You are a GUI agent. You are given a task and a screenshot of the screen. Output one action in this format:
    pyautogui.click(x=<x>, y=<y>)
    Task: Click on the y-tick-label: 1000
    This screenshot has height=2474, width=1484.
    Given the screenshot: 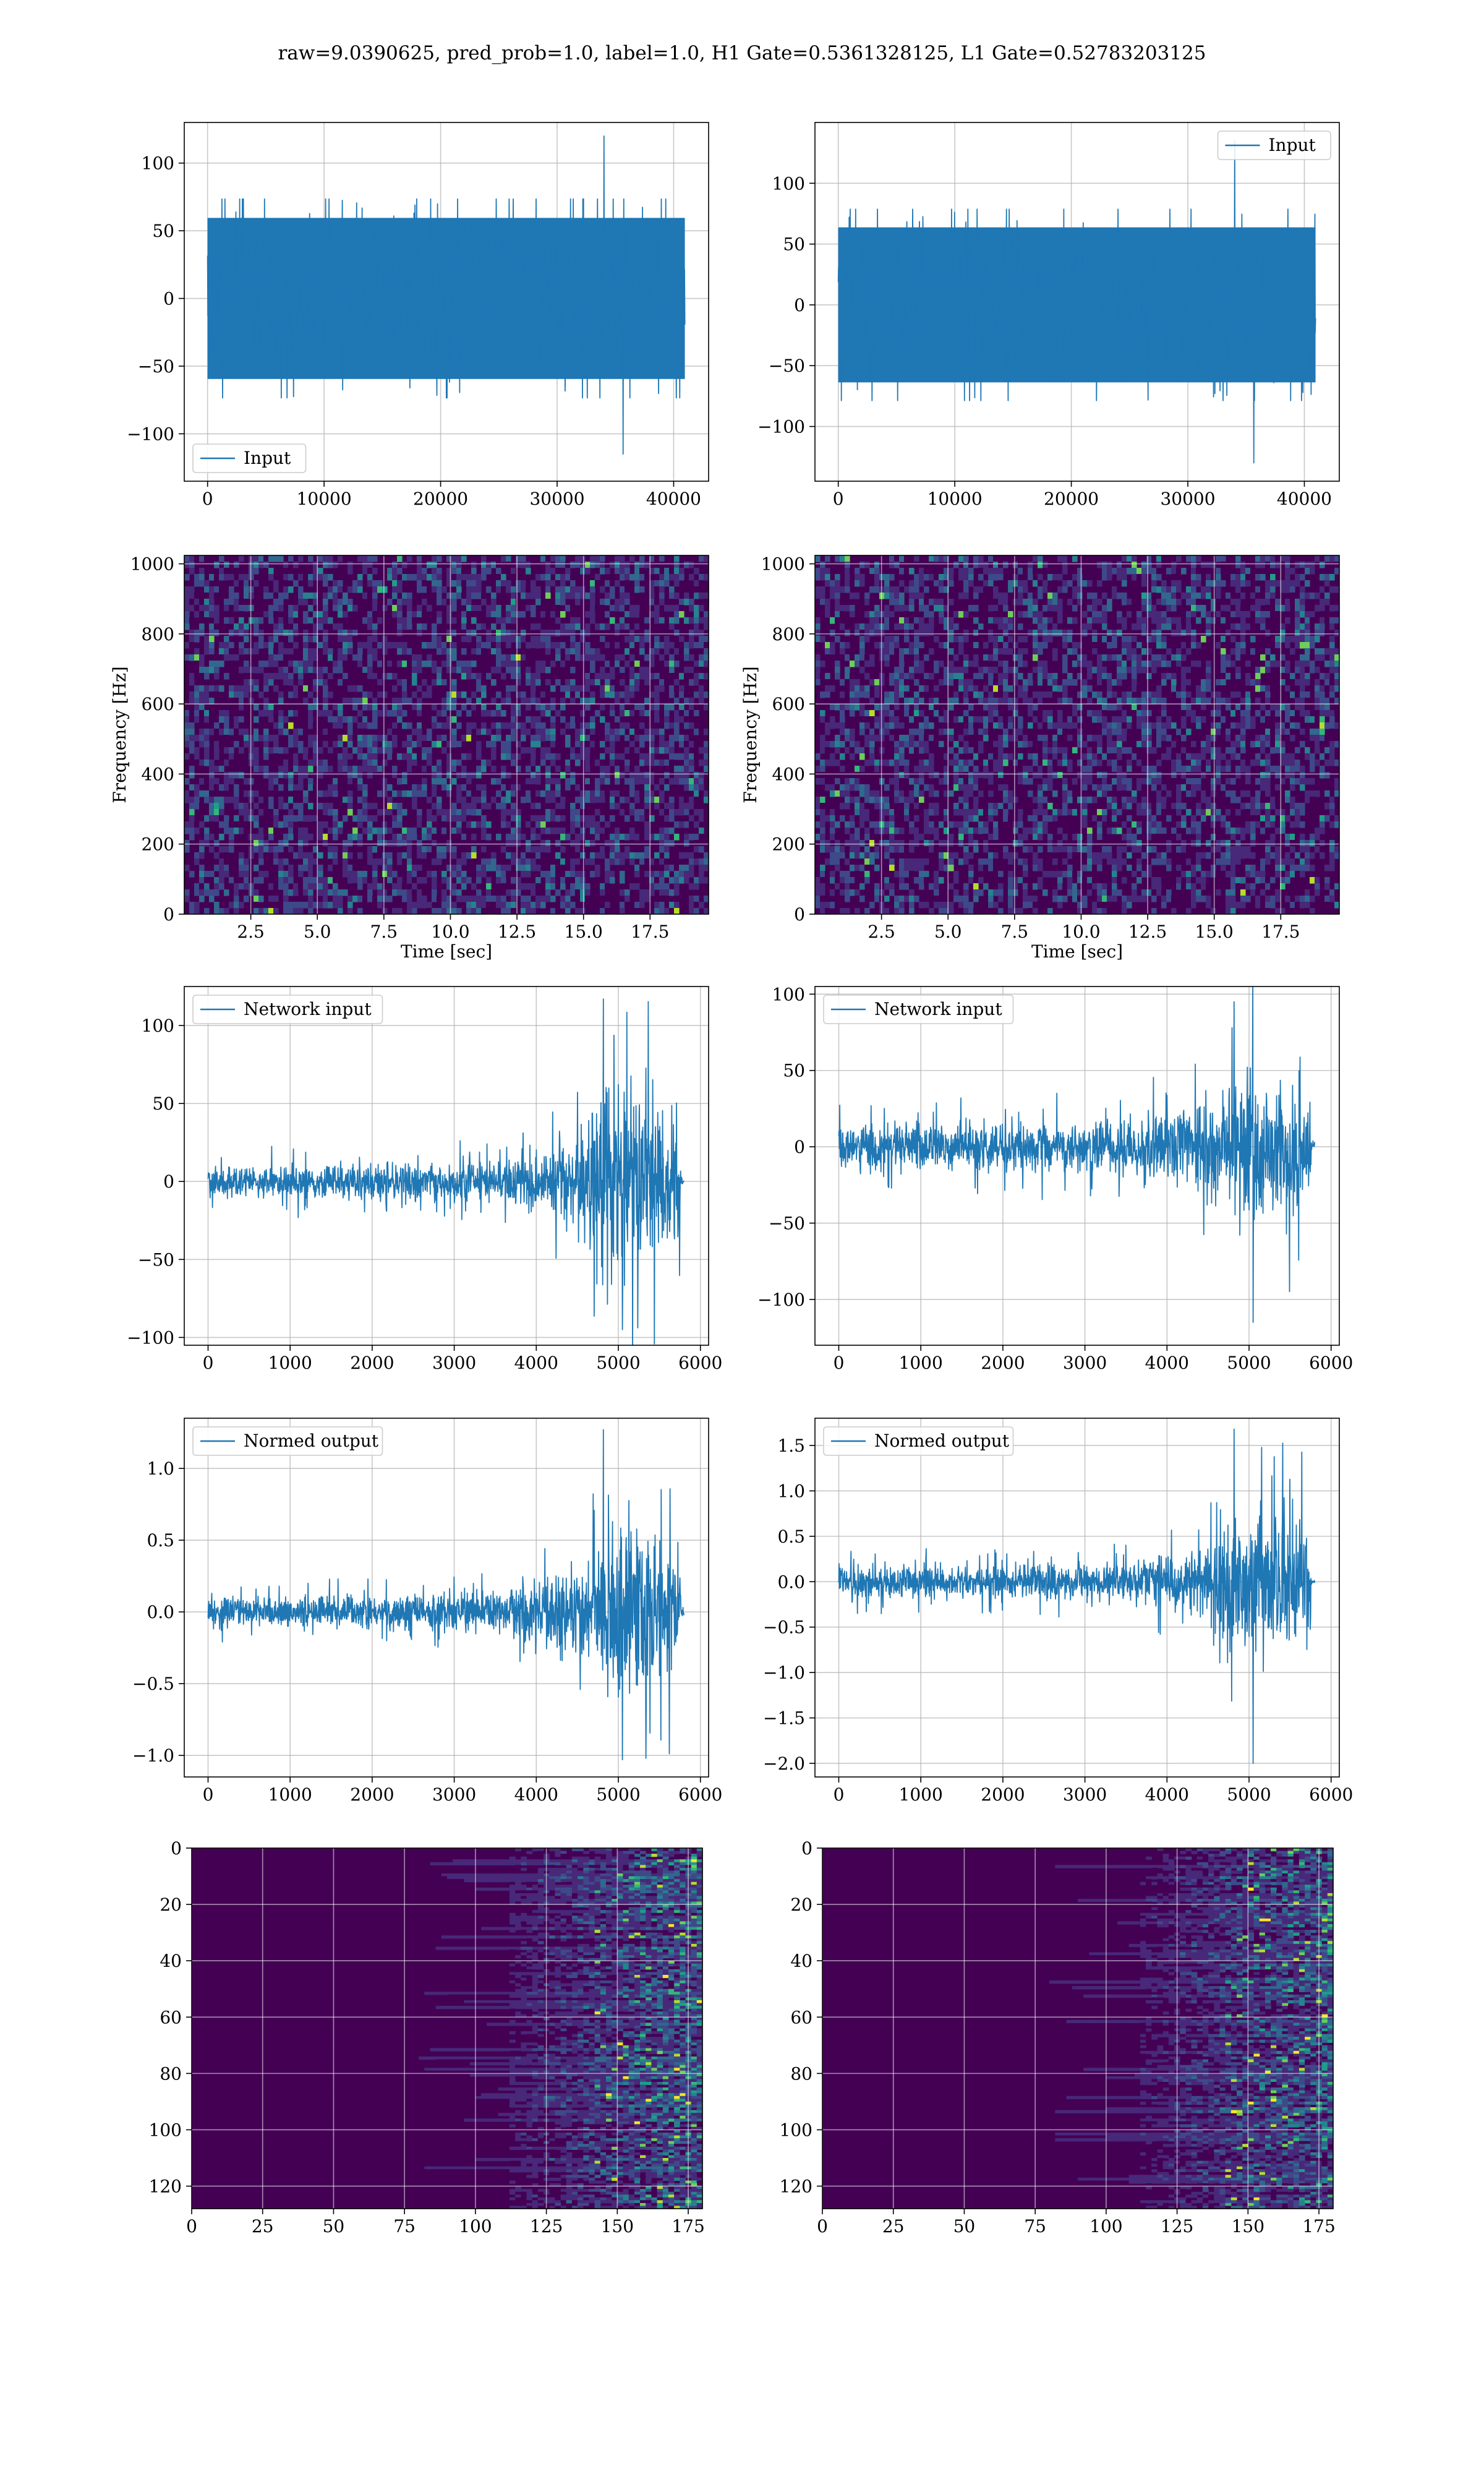 What is the action you would take?
    pyautogui.click(x=152, y=564)
    